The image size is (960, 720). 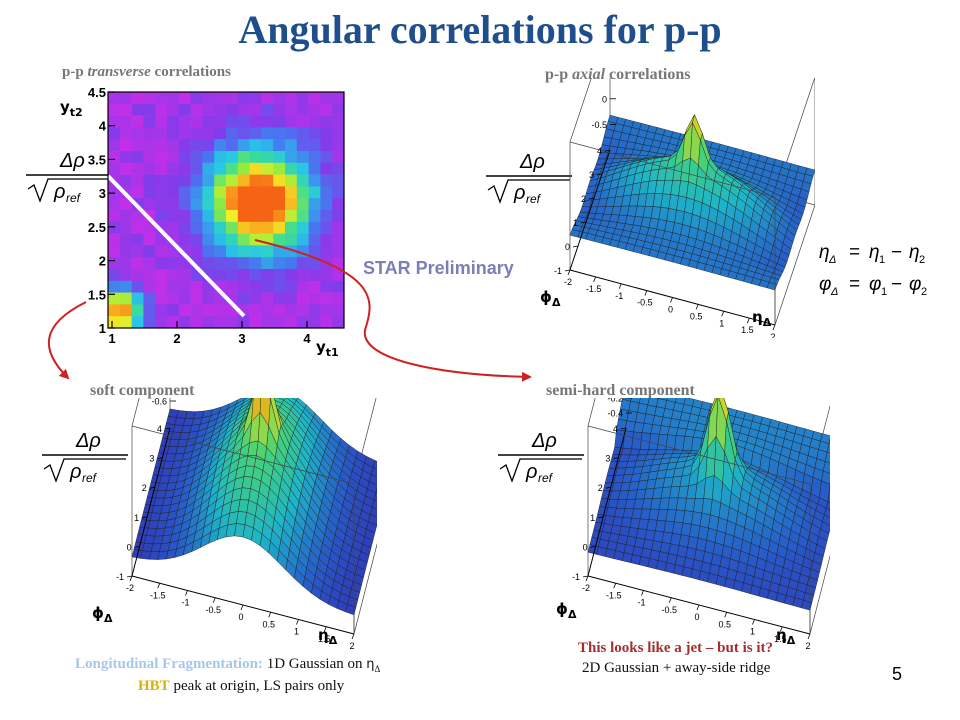 I want to click on svg-text: ρ, so click(x=75, y=472).